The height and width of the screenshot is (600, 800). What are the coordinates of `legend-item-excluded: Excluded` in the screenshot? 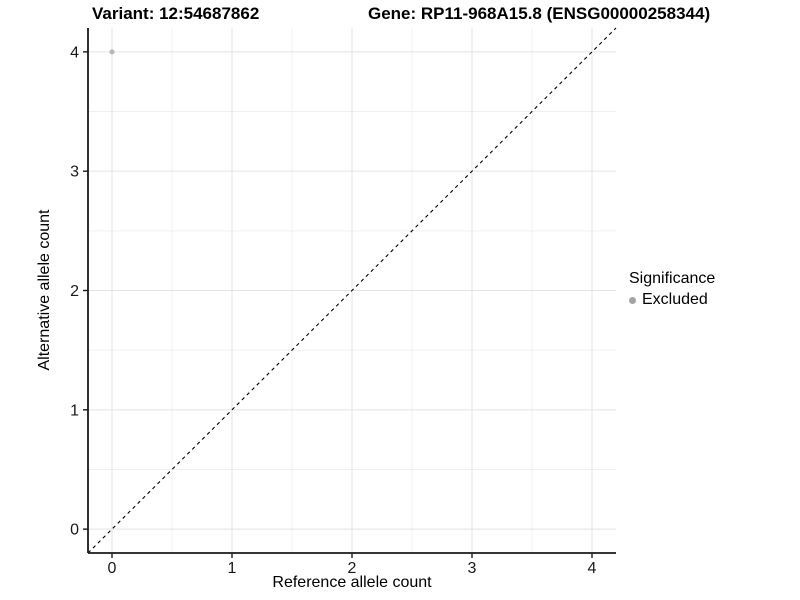 It's located at (672, 300).